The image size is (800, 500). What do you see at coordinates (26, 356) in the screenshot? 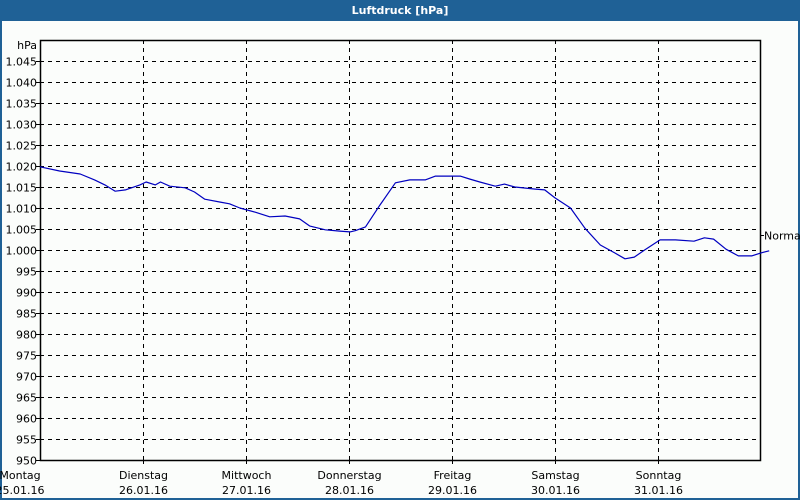
I see `y-tick-label: 975` at bounding box center [26, 356].